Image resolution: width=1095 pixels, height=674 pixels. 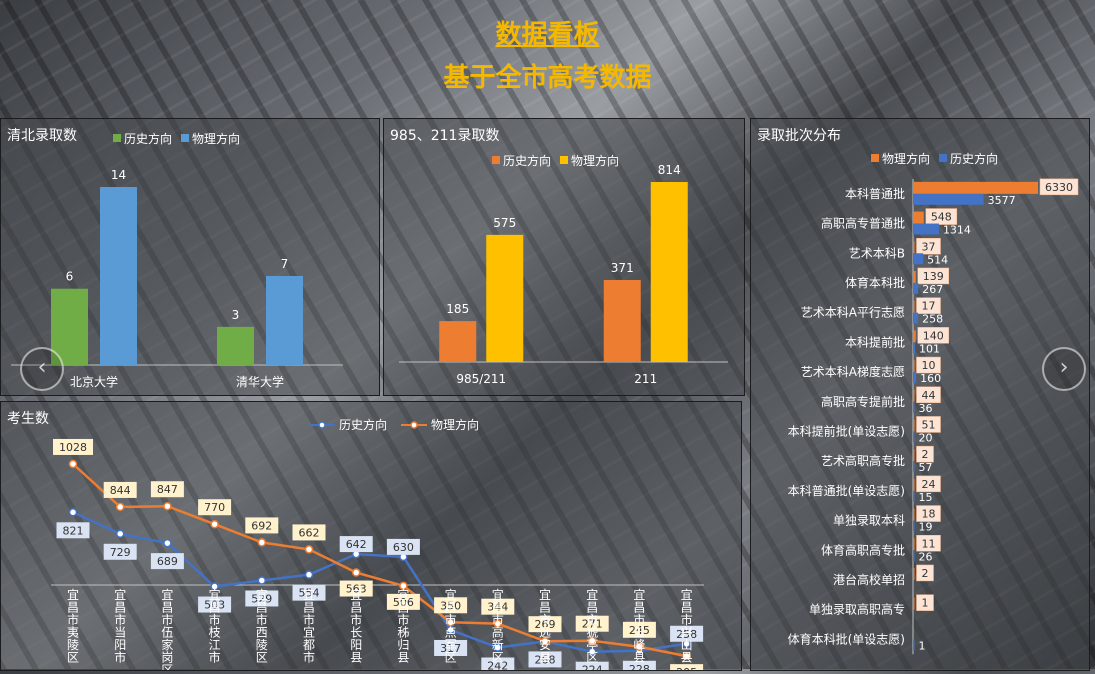 What do you see at coordinates (669, 170) in the screenshot?
I see `bar-value-label: 814` at bounding box center [669, 170].